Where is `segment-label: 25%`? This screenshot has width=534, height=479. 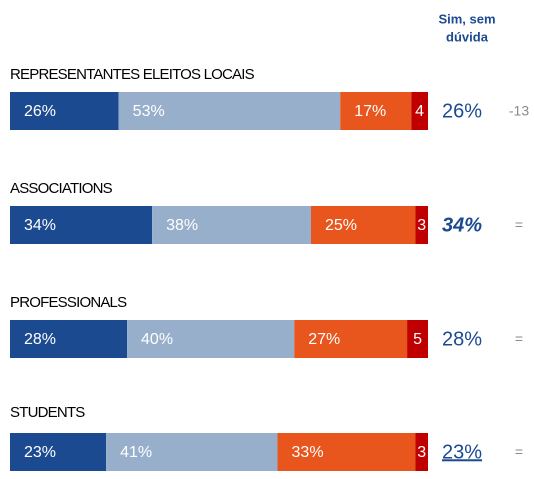 segment-label: 25% is located at coordinates (341, 225).